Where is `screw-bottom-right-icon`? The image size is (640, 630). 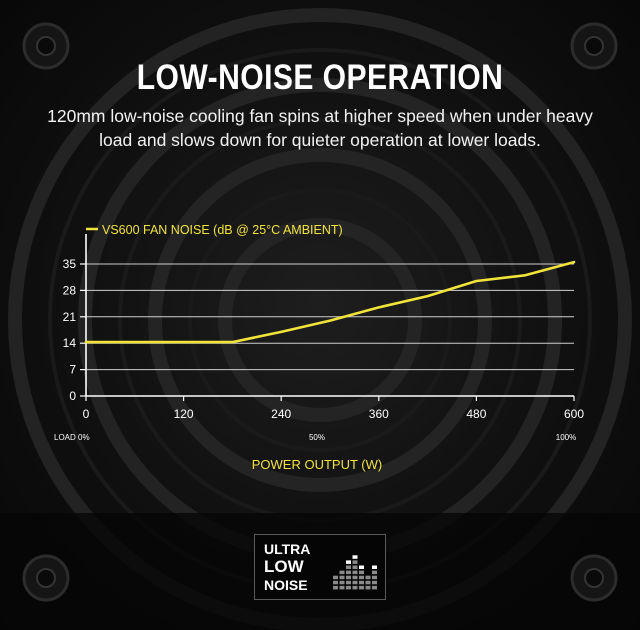 screw-bottom-right-icon is located at coordinates (594, 578).